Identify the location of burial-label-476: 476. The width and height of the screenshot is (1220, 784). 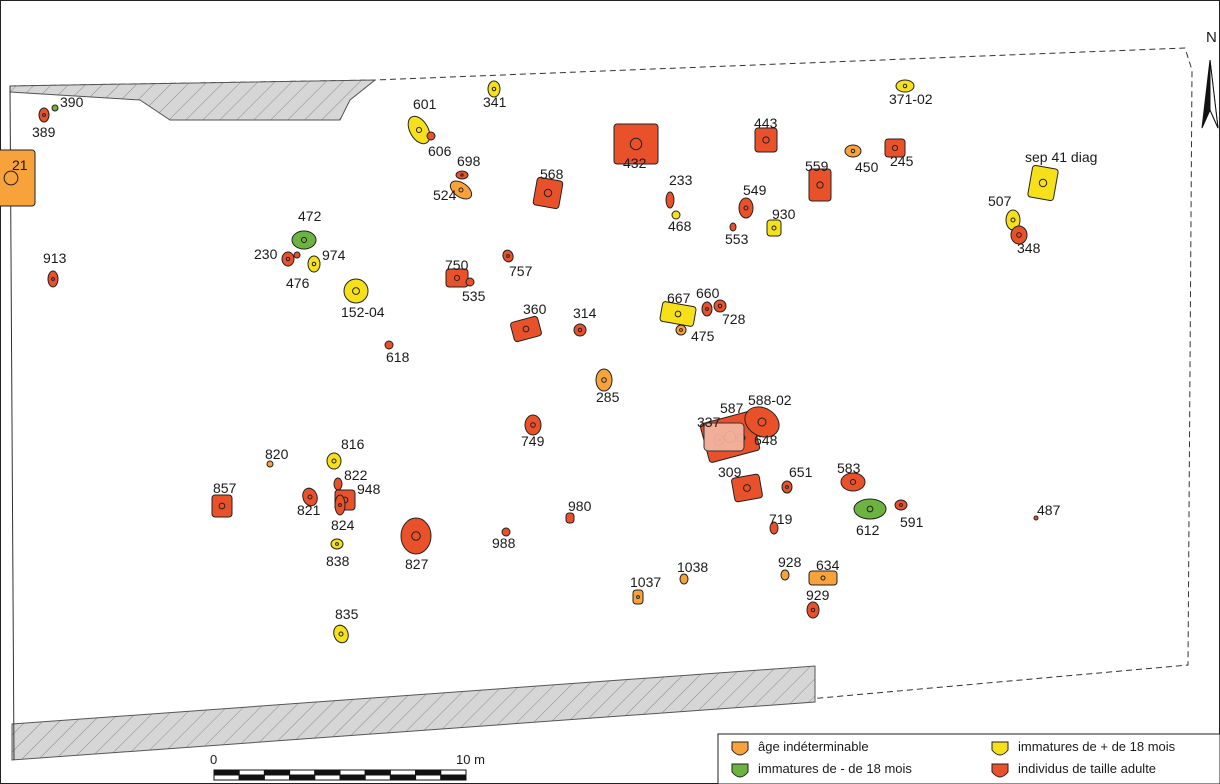
(298, 283).